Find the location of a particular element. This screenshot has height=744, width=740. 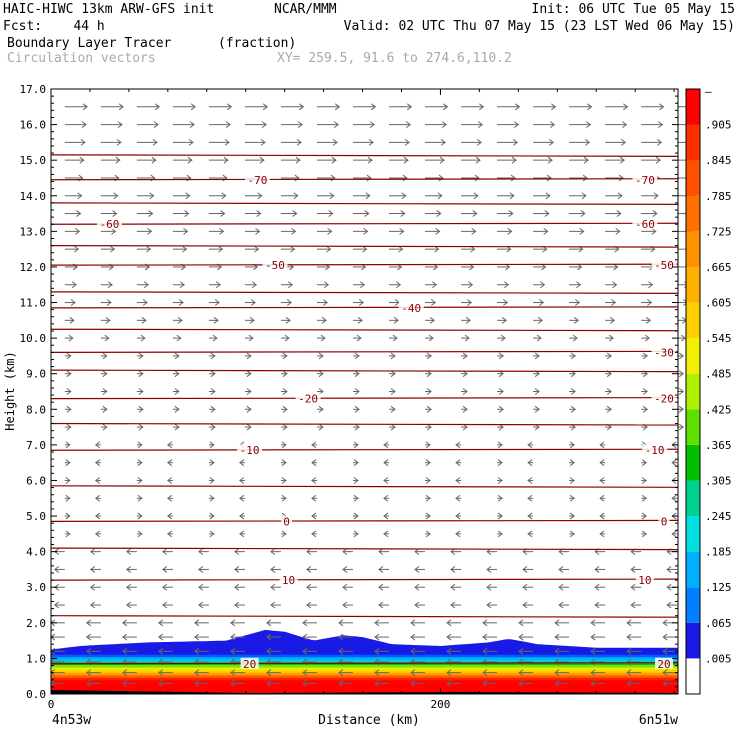

isotherm-label: -20 is located at coordinates (664, 399).